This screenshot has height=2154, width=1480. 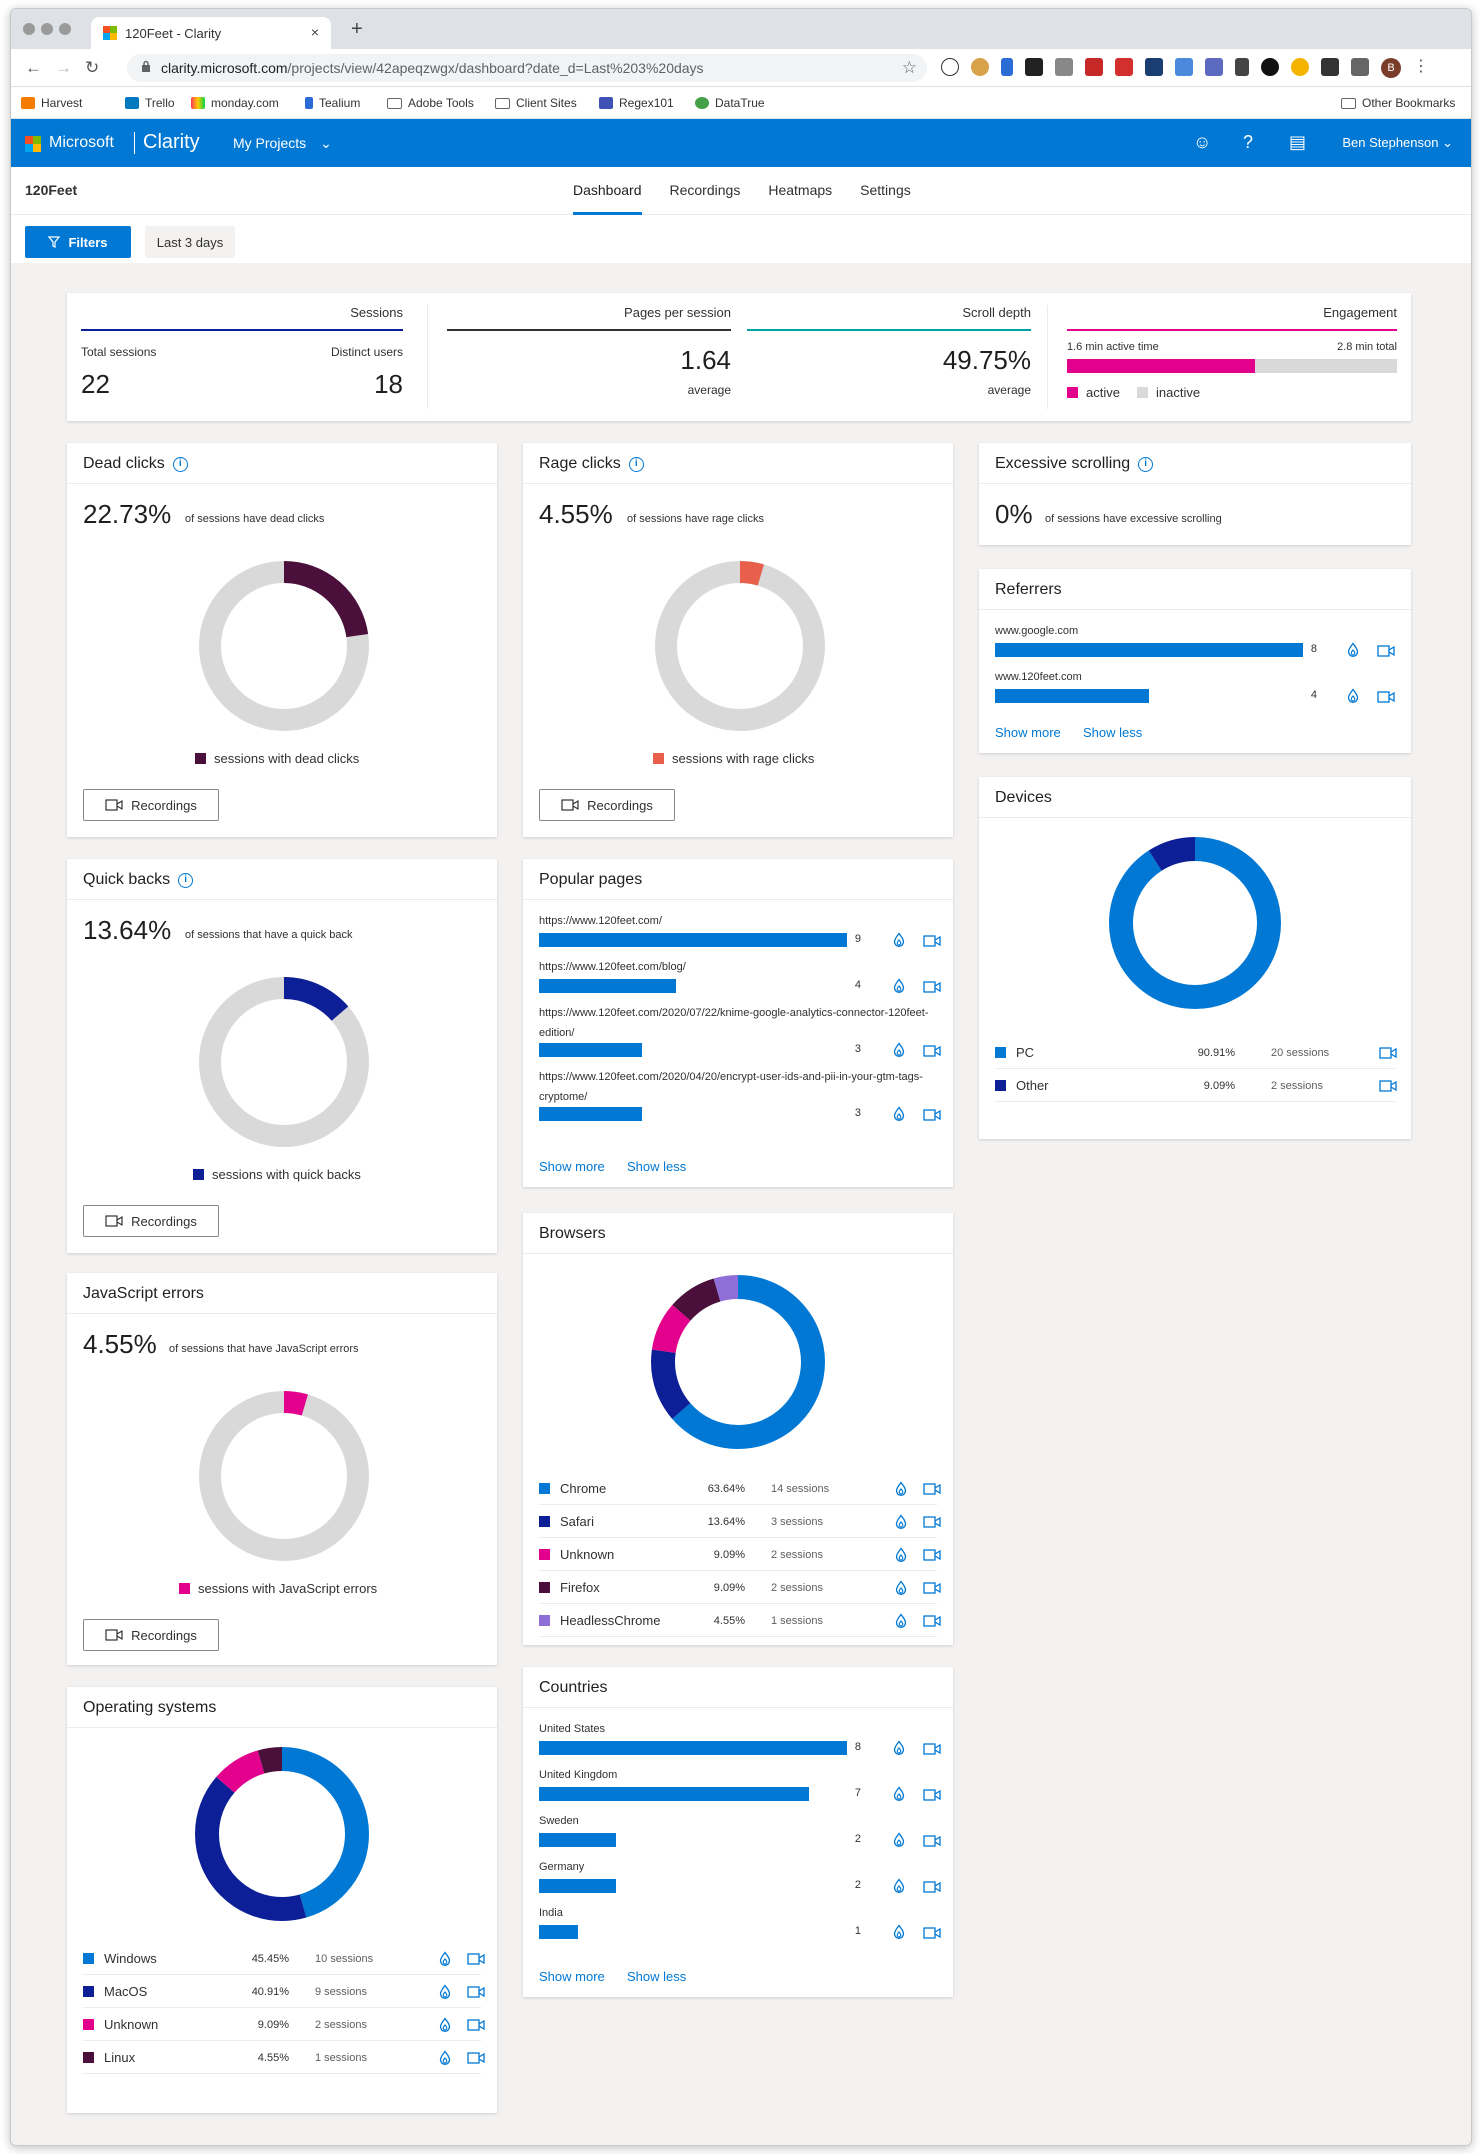 I want to click on bar-label: India, so click(x=551, y=1913).